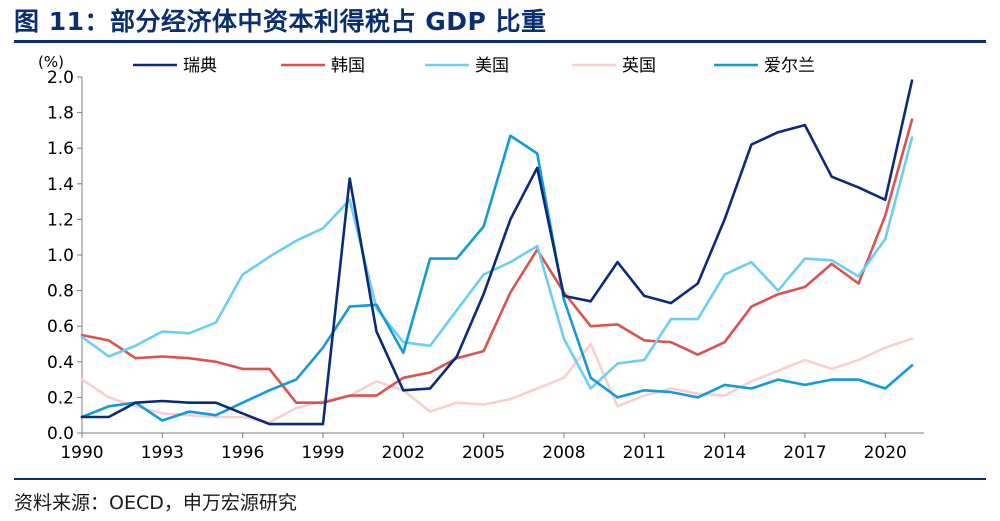 The width and height of the screenshot is (1000, 521). What do you see at coordinates (60, 363) in the screenshot?
I see `y-tick-label: 0.4` at bounding box center [60, 363].